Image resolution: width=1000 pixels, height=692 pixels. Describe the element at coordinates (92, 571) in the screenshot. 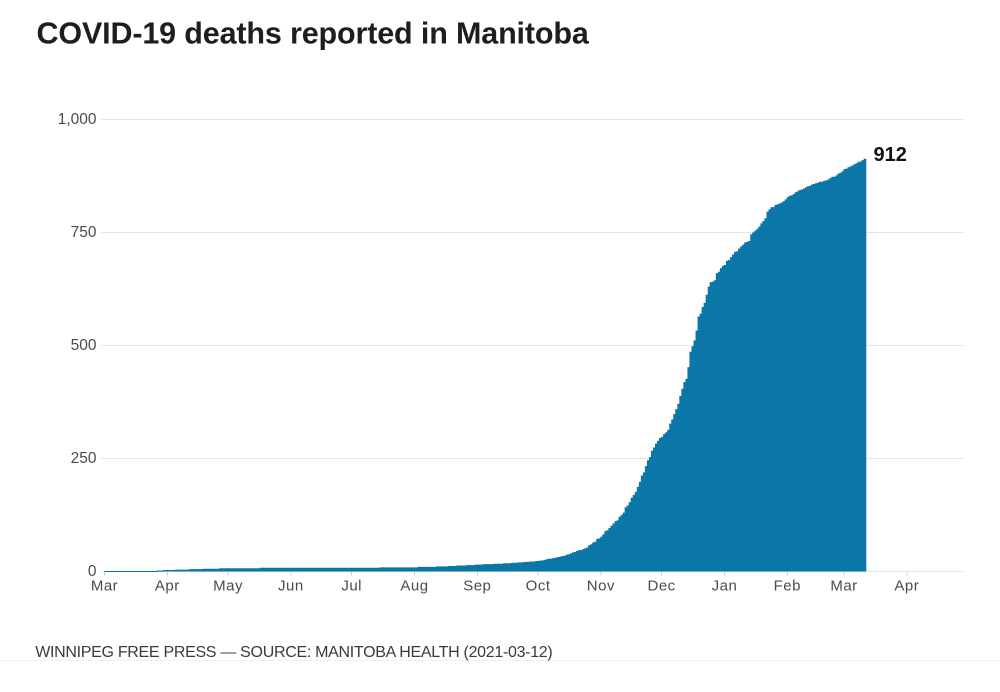

I see `svg-text: 0` at that location.